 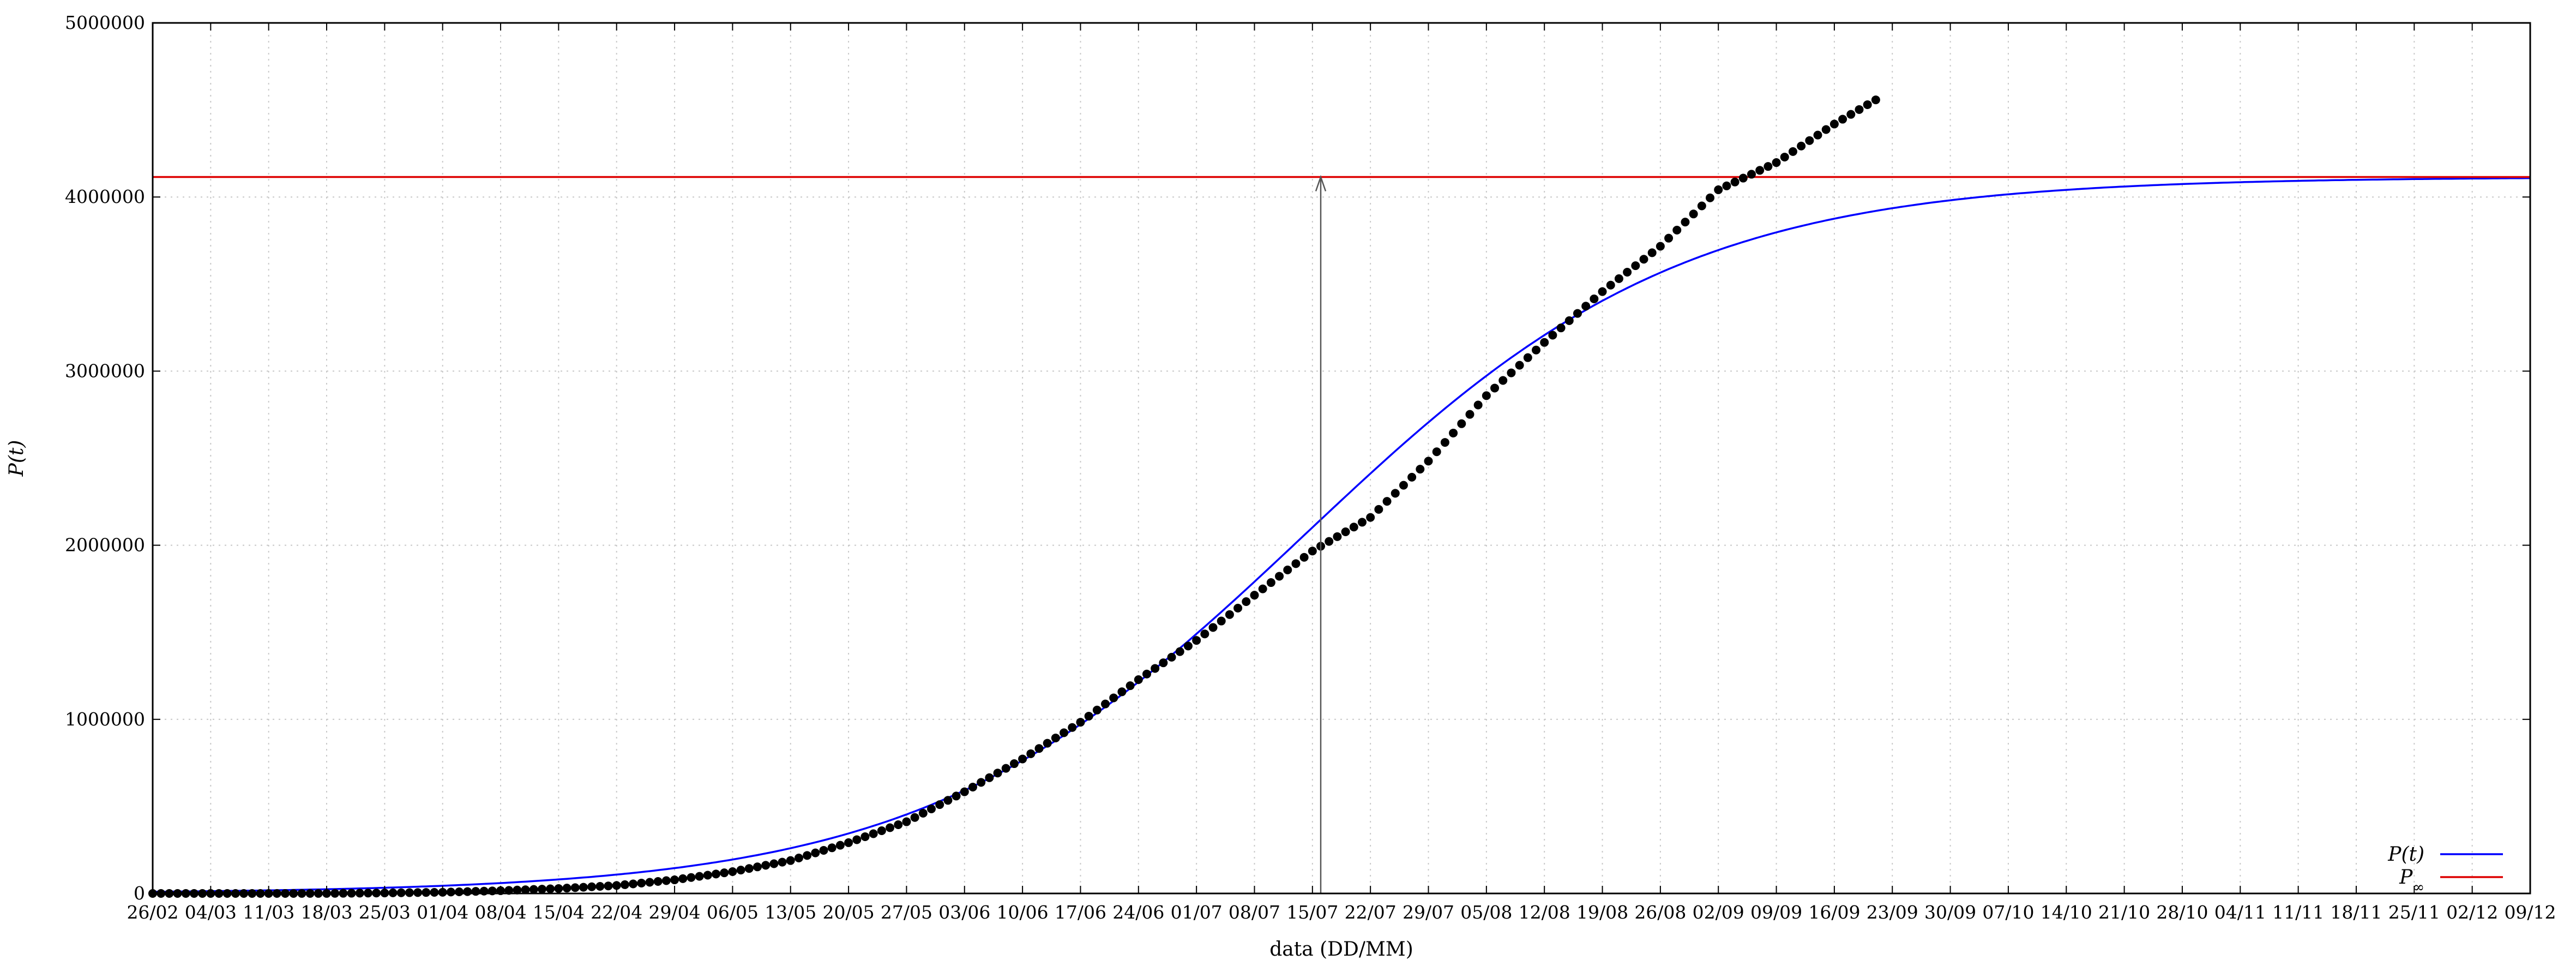 I want to click on legend-subscript: ∞, so click(x=2418, y=887).